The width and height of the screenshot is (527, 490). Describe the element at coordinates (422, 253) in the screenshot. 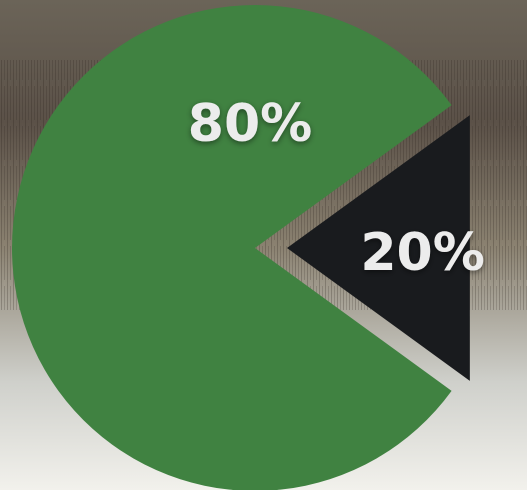

I see `slice-label-20: 20%` at that location.